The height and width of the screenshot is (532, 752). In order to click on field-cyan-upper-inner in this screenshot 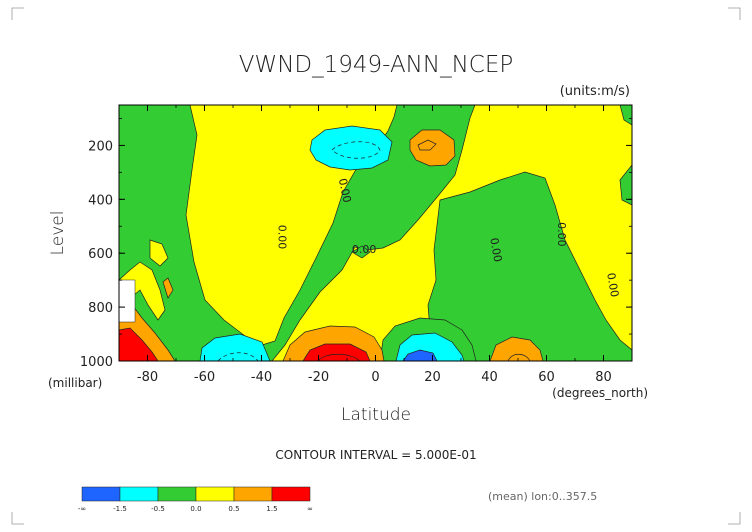, I will do `click(356, 150)`.